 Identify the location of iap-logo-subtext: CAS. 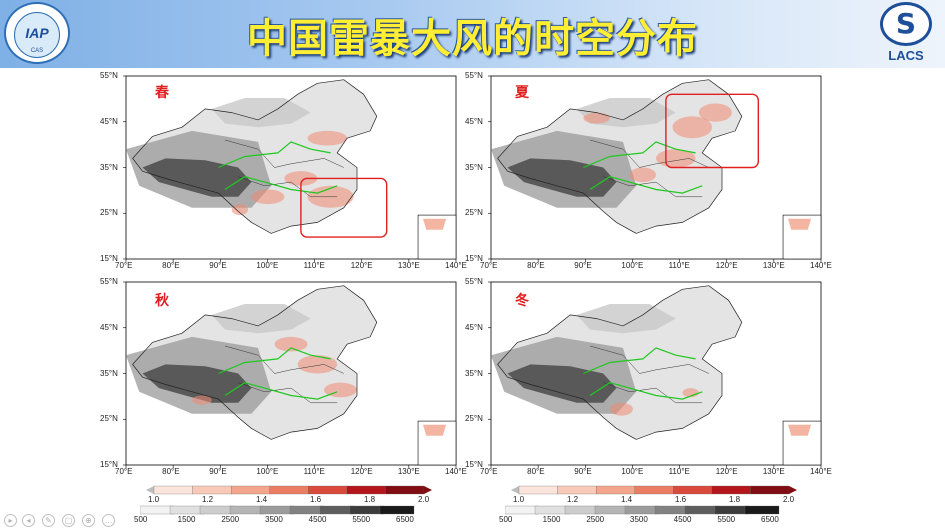
(37, 51).